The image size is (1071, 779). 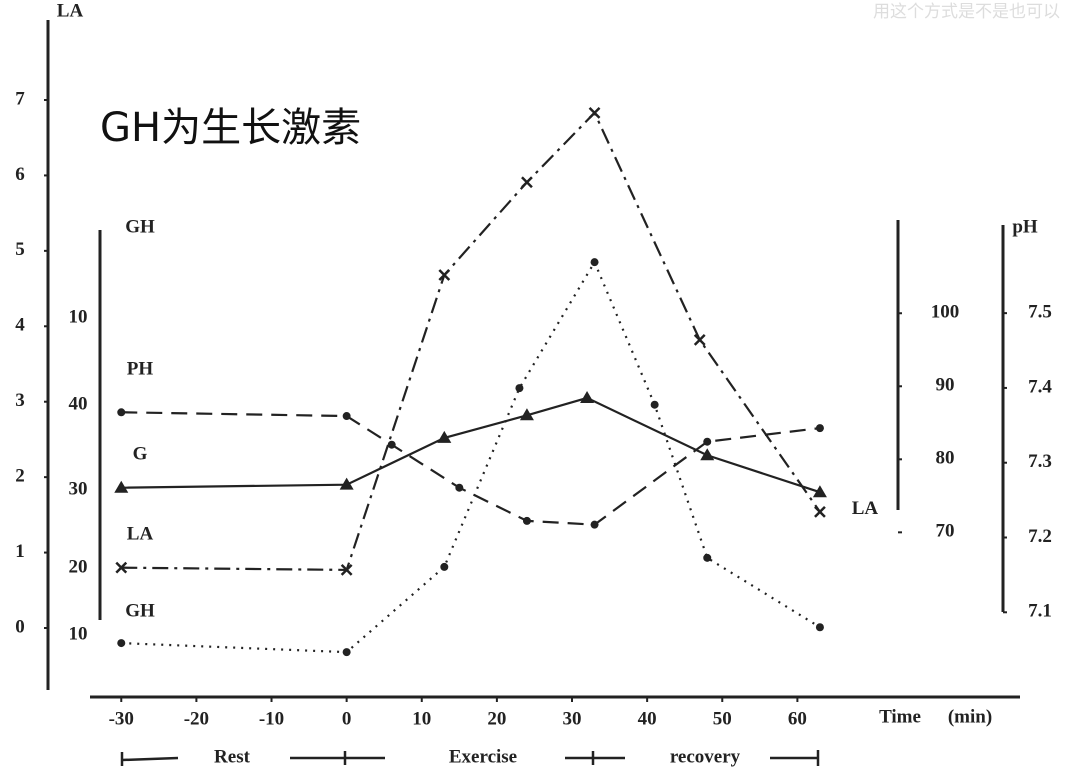 I want to click on x-unit: (min), so click(x=970, y=716).